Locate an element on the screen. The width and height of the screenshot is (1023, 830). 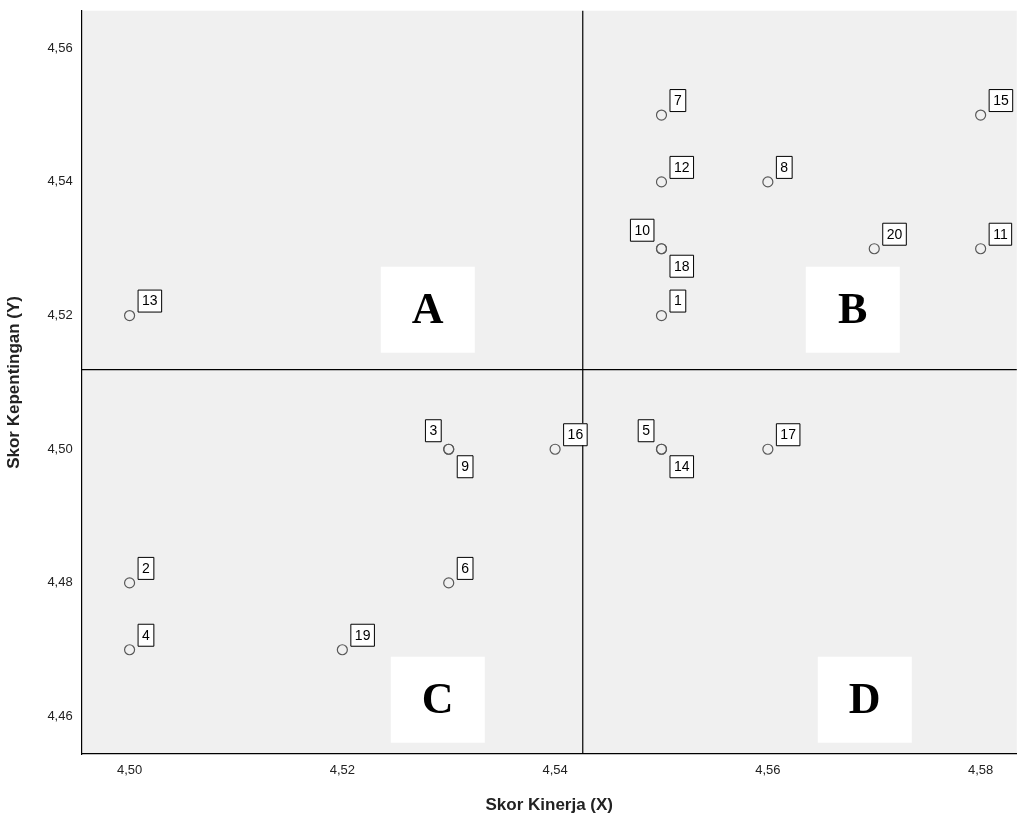
annotation: 9 is located at coordinates (465, 466).